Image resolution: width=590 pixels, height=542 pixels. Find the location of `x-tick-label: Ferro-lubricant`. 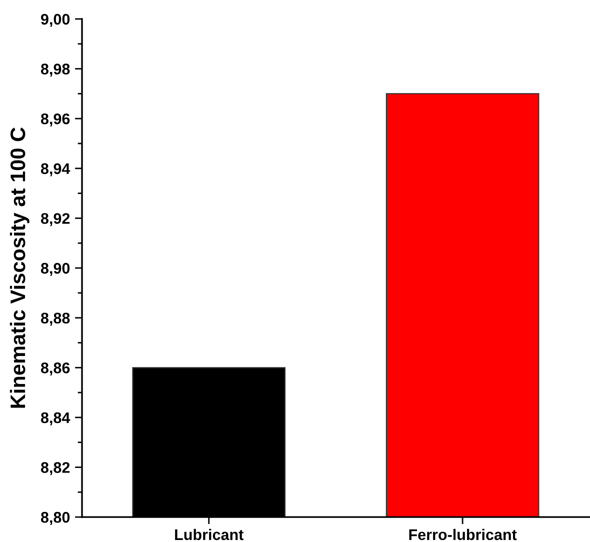

x-tick-label: Ferro-lubricant is located at coordinates (463, 534).